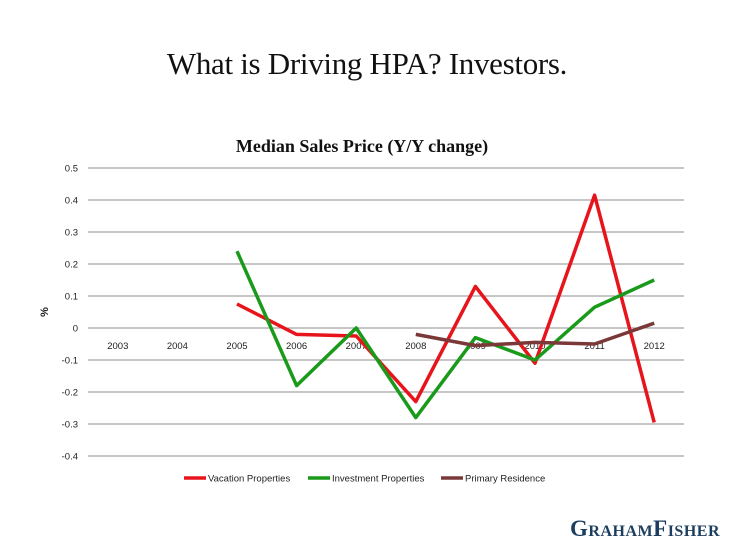 Image resolution: width=734 pixels, height=552 pixels. What do you see at coordinates (236, 346) in the screenshot?
I see `x-tick-label: 2005` at bounding box center [236, 346].